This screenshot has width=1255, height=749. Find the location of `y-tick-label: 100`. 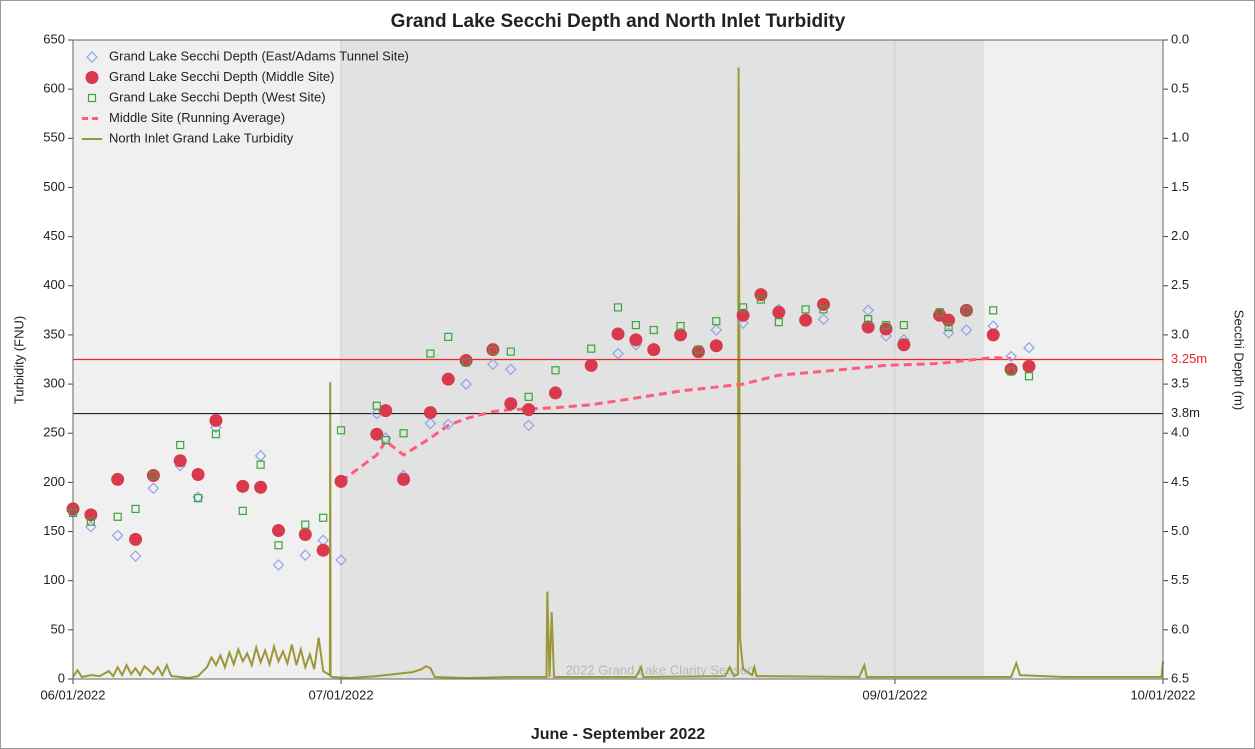

y-tick-label: 100 is located at coordinates (54, 579).